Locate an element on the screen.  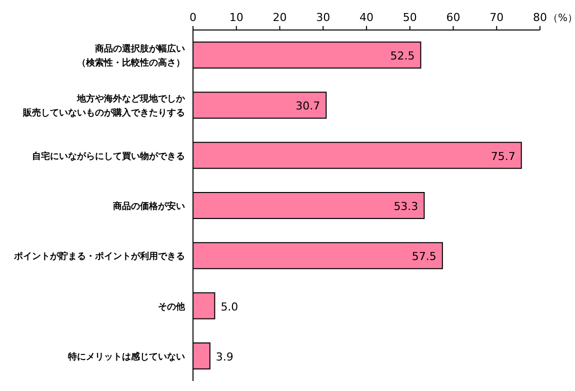
x-tick-label: 30 is located at coordinates (323, 17).